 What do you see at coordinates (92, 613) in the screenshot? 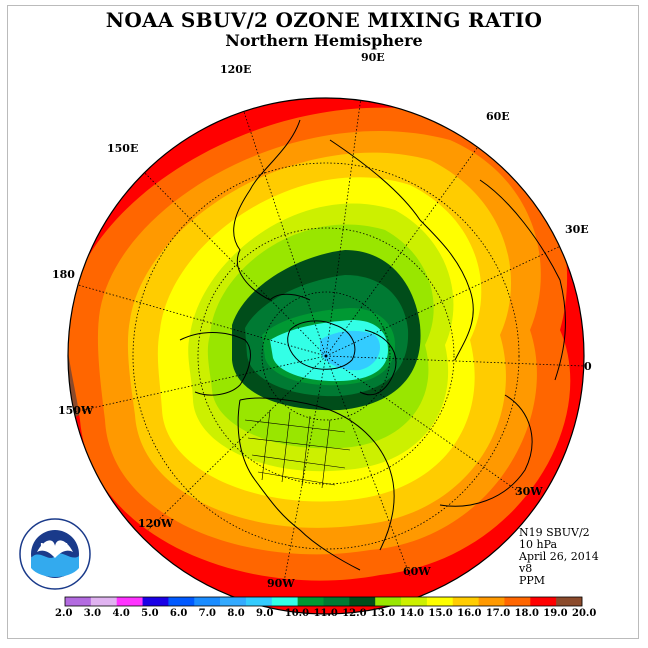
I see `colorbar-tick-label: 3.0` at bounding box center [92, 613].